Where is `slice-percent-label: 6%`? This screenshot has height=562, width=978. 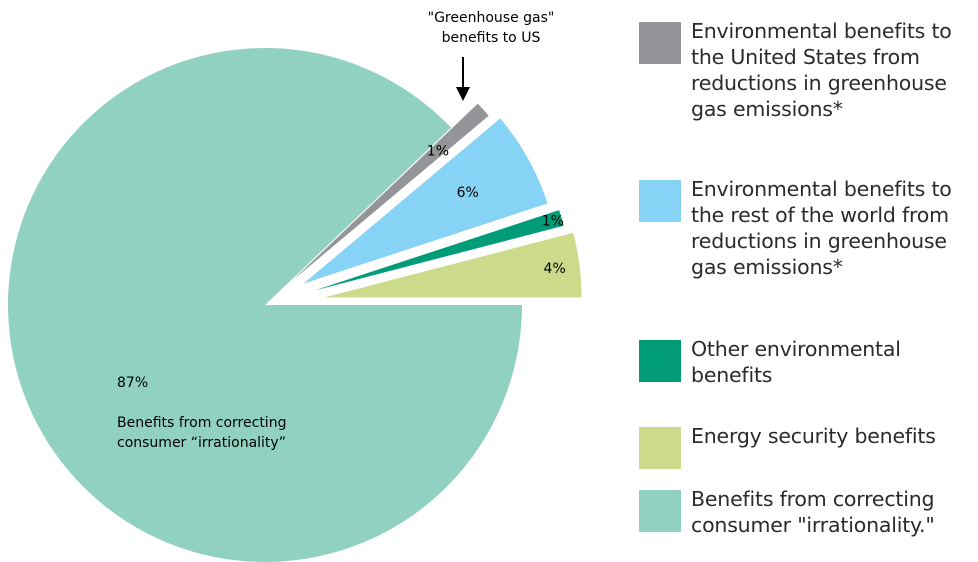
slice-percent-label: 6% is located at coordinates (468, 193).